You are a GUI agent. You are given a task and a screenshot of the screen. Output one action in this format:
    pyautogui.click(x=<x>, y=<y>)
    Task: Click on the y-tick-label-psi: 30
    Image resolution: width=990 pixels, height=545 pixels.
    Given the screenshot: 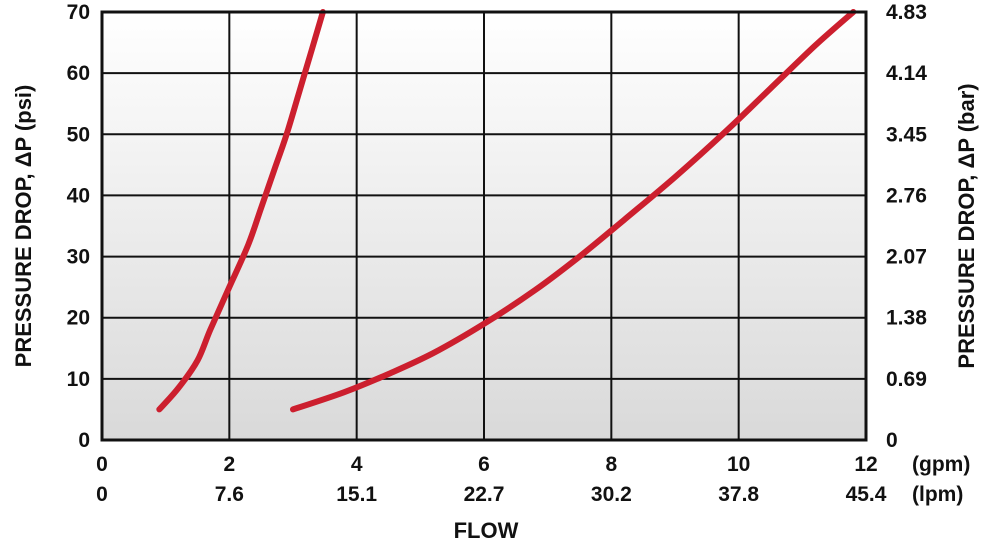 What is the action you would take?
    pyautogui.click(x=78, y=257)
    